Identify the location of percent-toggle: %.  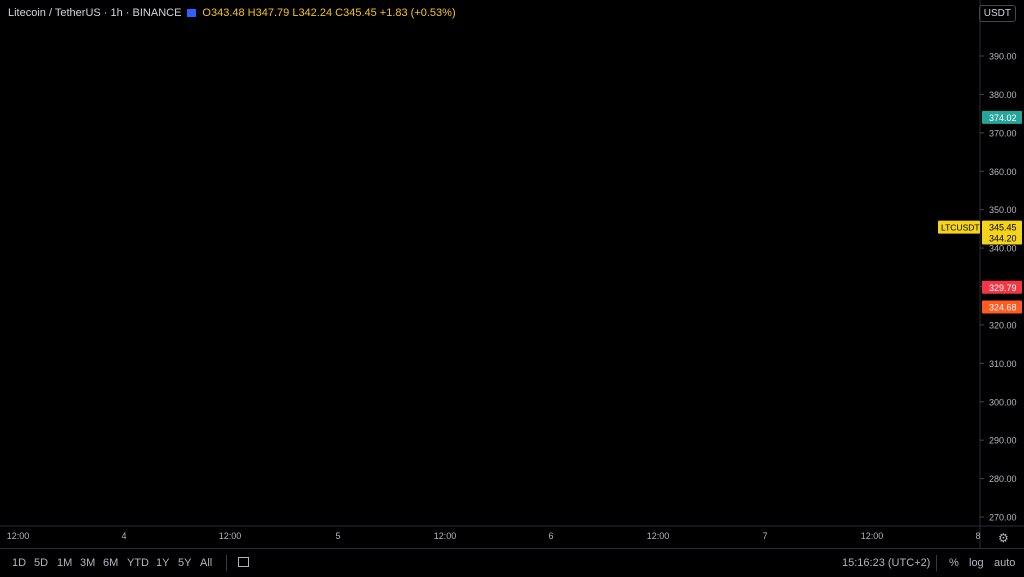
(954, 563).